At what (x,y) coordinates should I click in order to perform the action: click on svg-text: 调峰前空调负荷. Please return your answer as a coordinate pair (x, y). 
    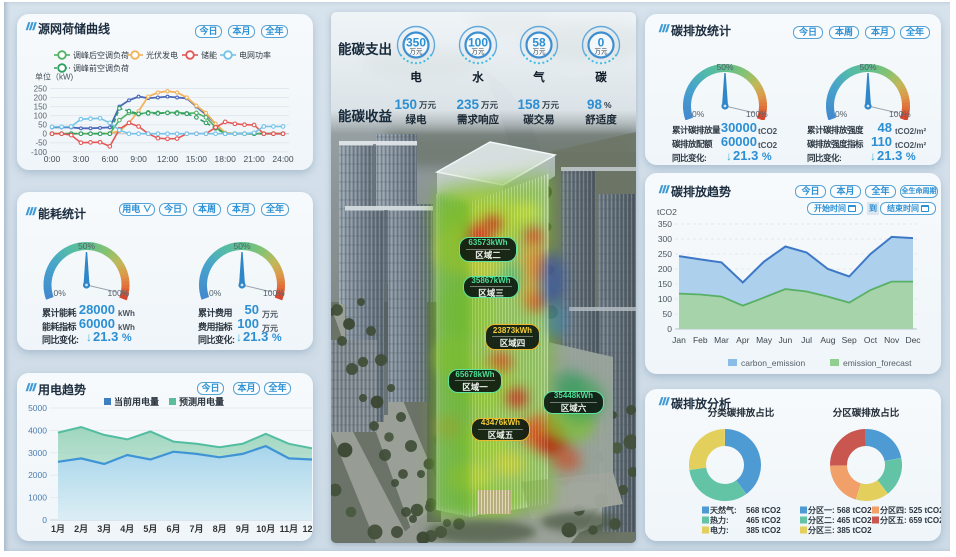
    Looking at the image, I should click on (101, 68).